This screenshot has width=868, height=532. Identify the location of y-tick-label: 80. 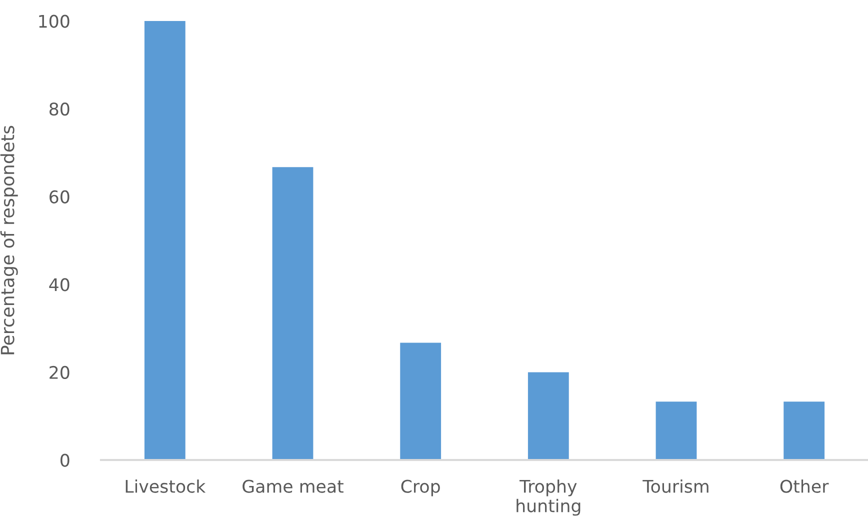
(60, 109).